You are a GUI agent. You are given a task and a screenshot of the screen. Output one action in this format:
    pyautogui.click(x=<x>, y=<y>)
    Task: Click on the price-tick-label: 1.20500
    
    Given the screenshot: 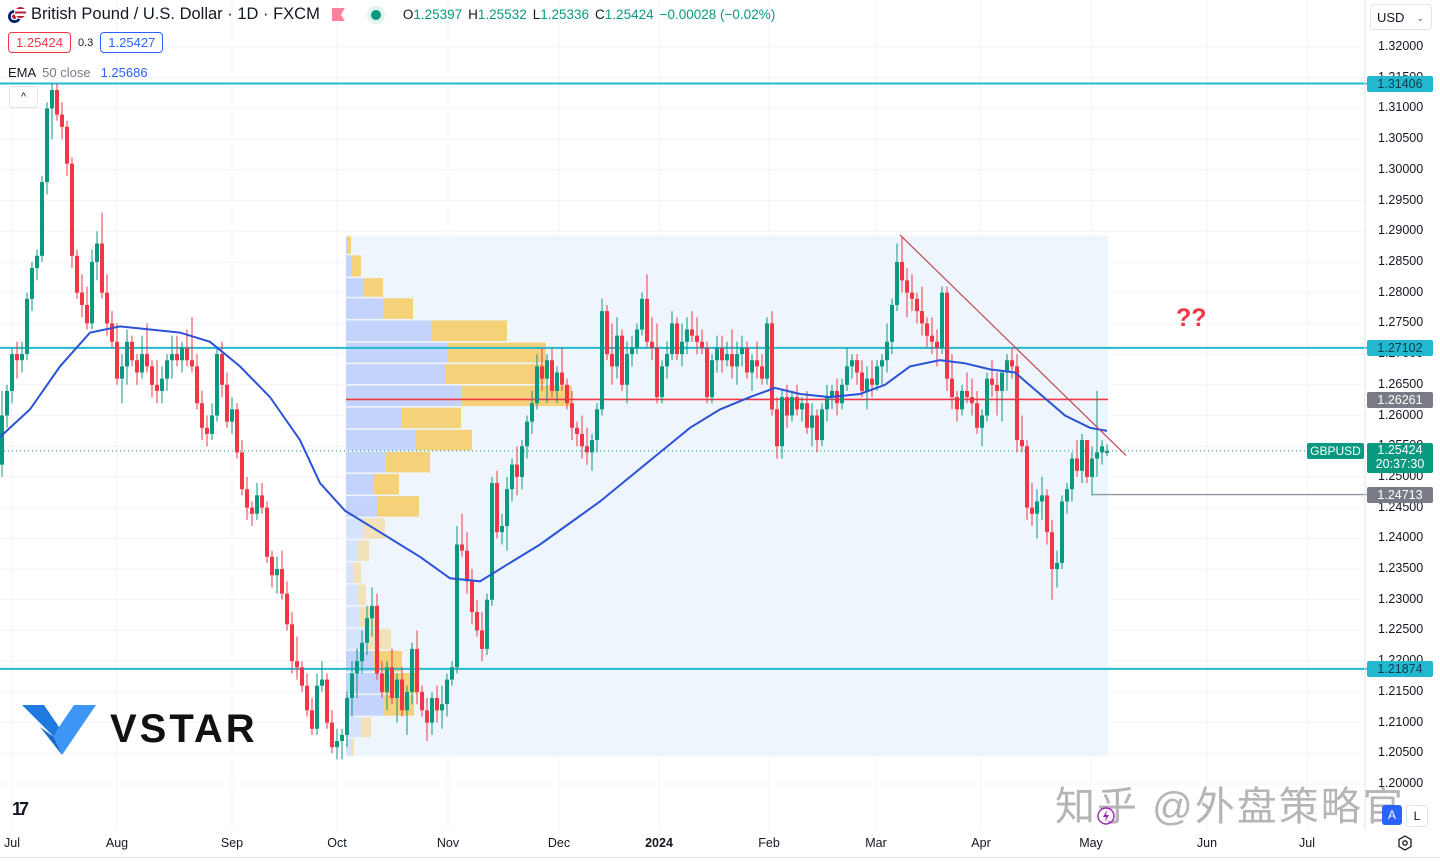 What is the action you would take?
    pyautogui.click(x=1401, y=752)
    